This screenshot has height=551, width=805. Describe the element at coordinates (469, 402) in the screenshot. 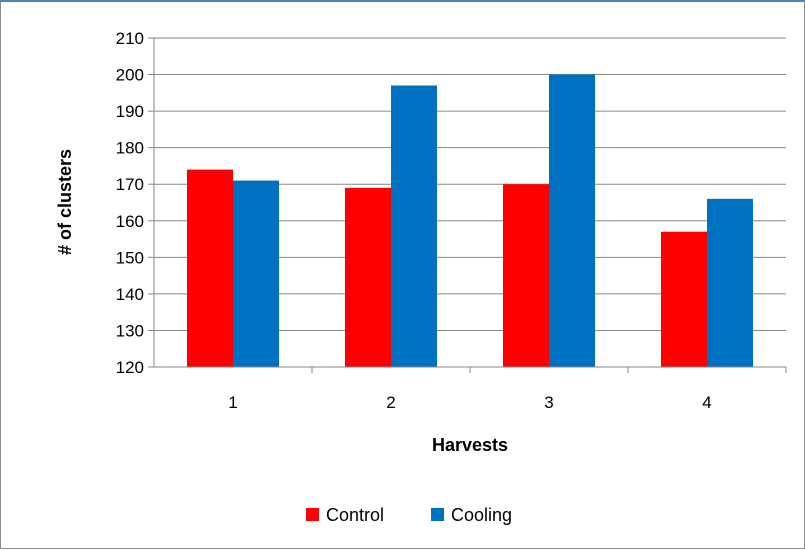

I see `x-tick-labels: 1 2 3 4` at that location.